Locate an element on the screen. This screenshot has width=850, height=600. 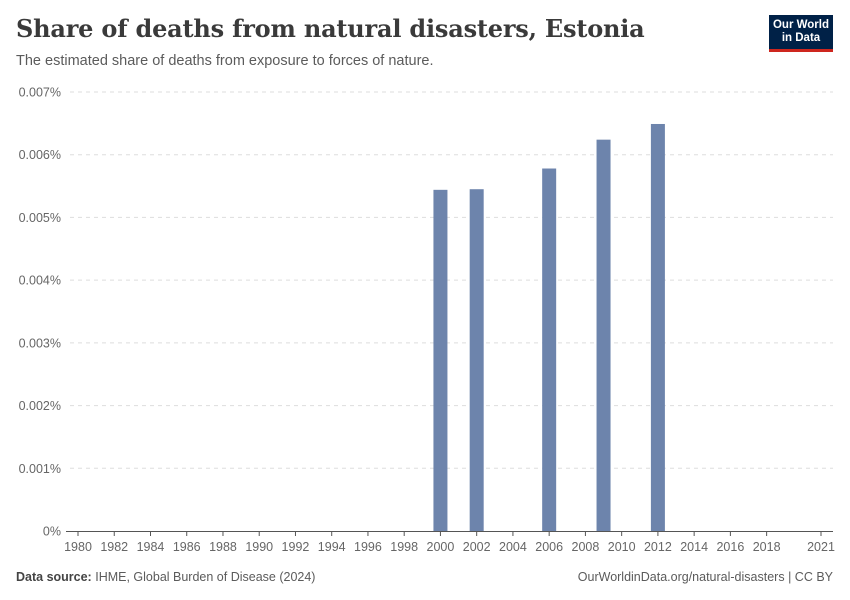
x-tick-label: 1984 is located at coordinates (151, 547).